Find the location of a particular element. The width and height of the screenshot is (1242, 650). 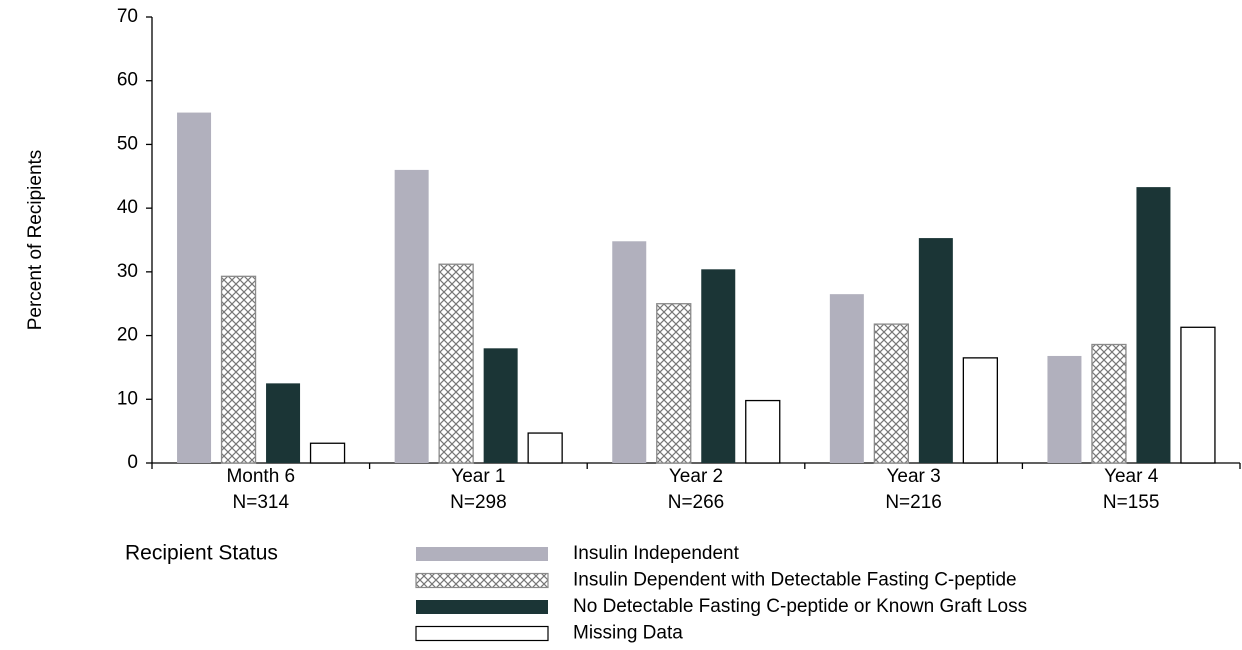

y-tick-label: 10 is located at coordinates (127, 398).